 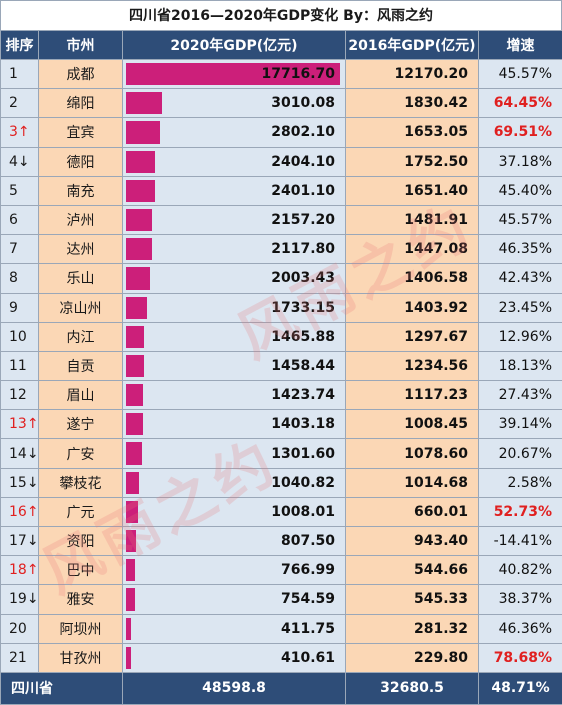 I want to click on rank-cell: 2, so click(x=20, y=103).